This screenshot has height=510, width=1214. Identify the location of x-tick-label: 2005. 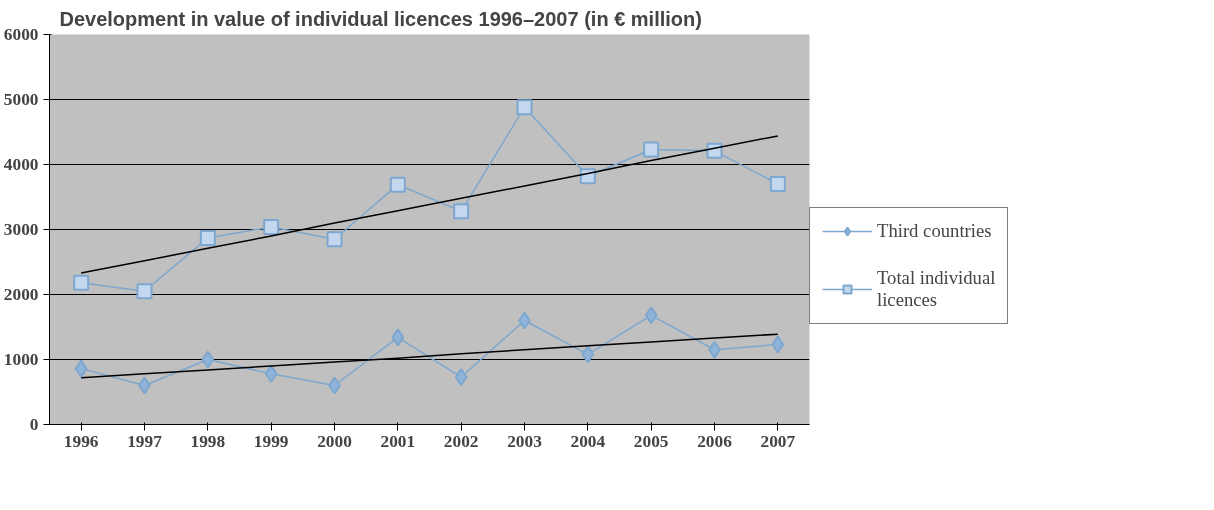
(651, 441).